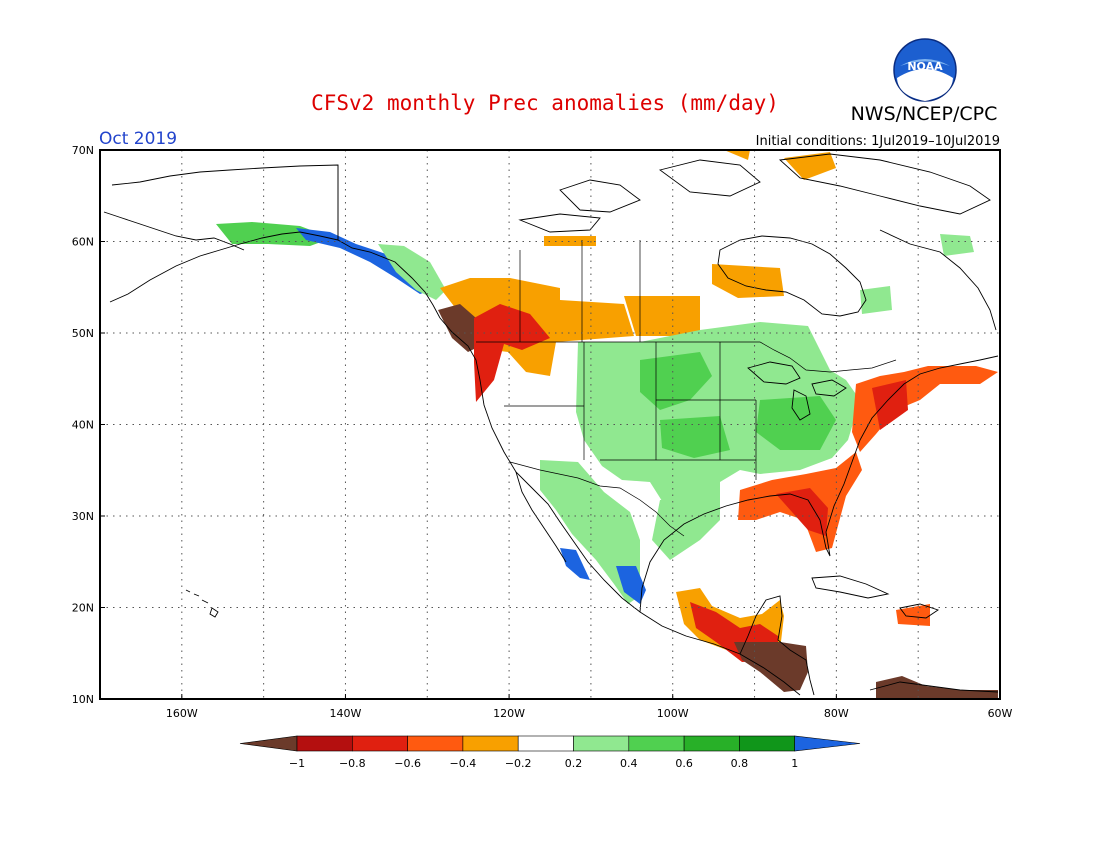  What do you see at coordinates (518, 763) in the screenshot?
I see `colorbar-tick-label: −0.2` at bounding box center [518, 763].